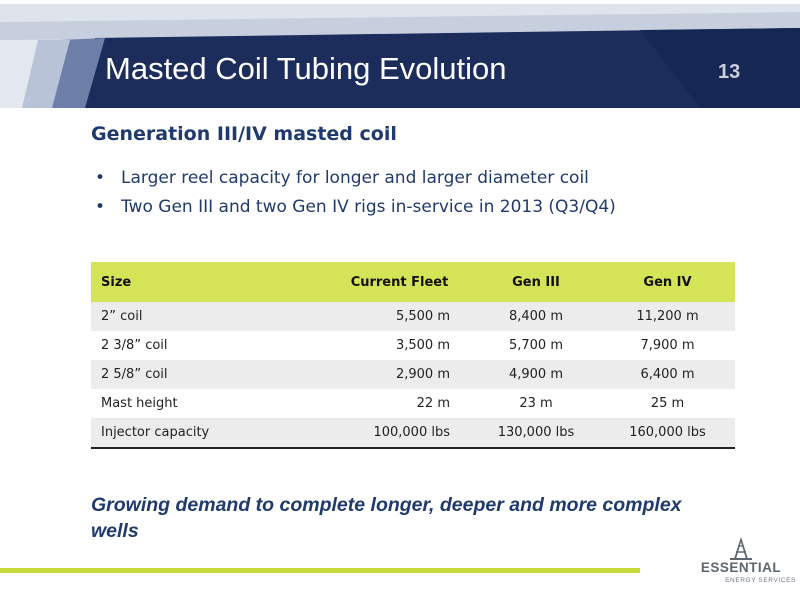  What do you see at coordinates (729, 72) in the screenshot?
I see `slide-number: 13` at bounding box center [729, 72].